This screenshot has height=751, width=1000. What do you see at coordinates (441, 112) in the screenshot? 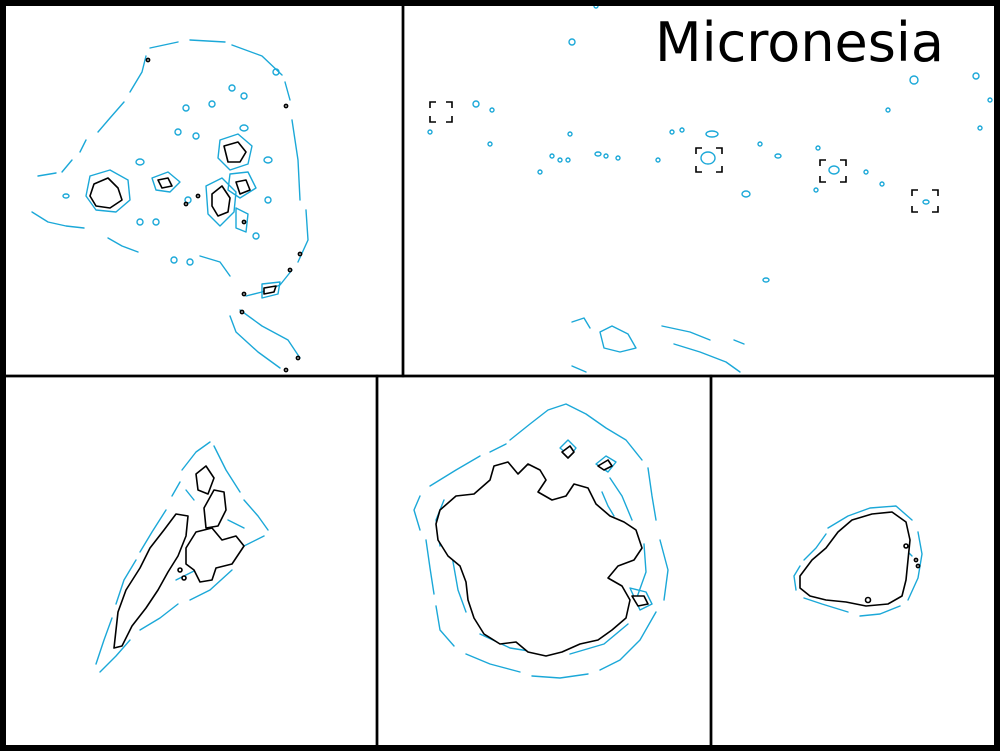
I see `marker-chuuk` at bounding box center [441, 112].